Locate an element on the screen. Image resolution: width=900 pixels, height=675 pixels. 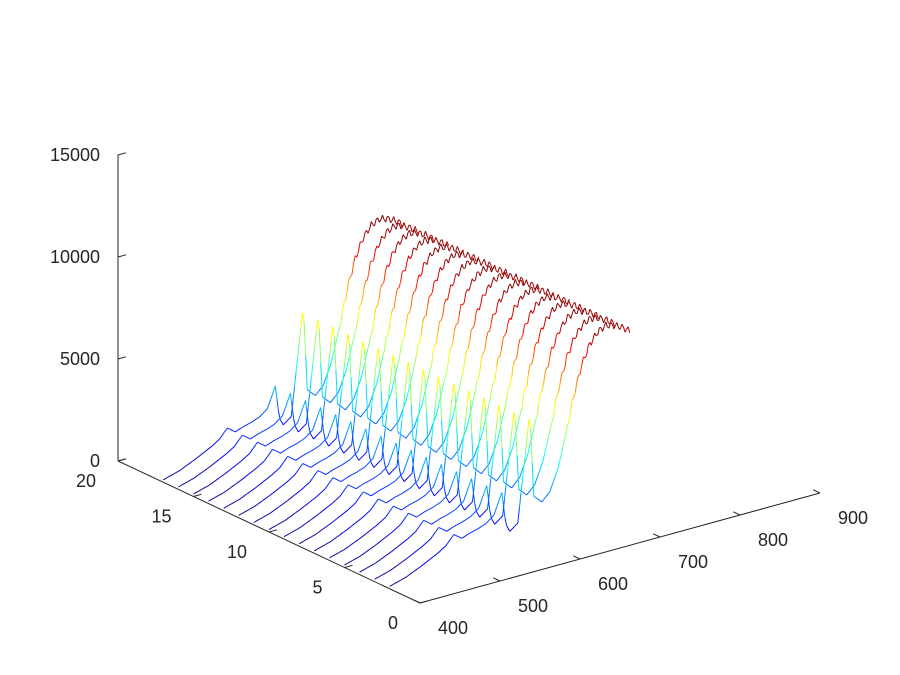
y-tick-label: 10 is located at coordinates (237, 552).